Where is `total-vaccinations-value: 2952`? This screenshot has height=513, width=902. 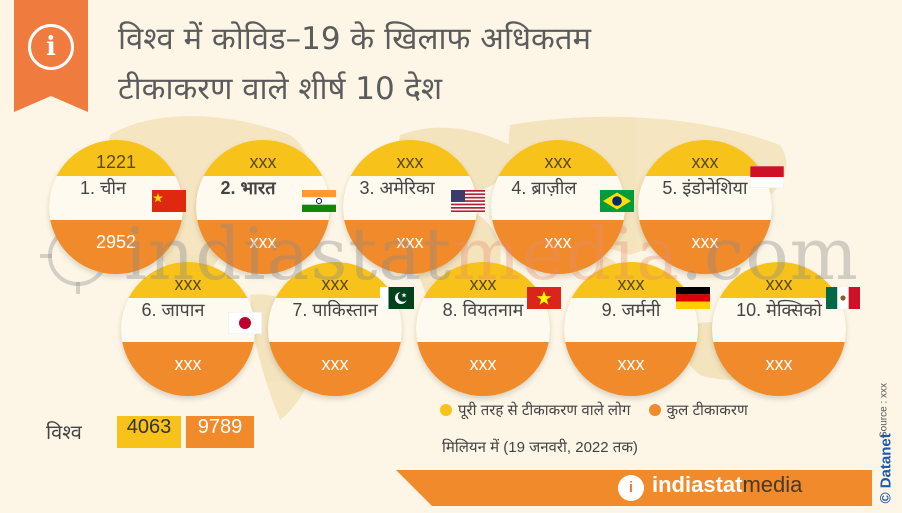 total-vaccinations-value: 2952 is located at coordinates (116, 247).